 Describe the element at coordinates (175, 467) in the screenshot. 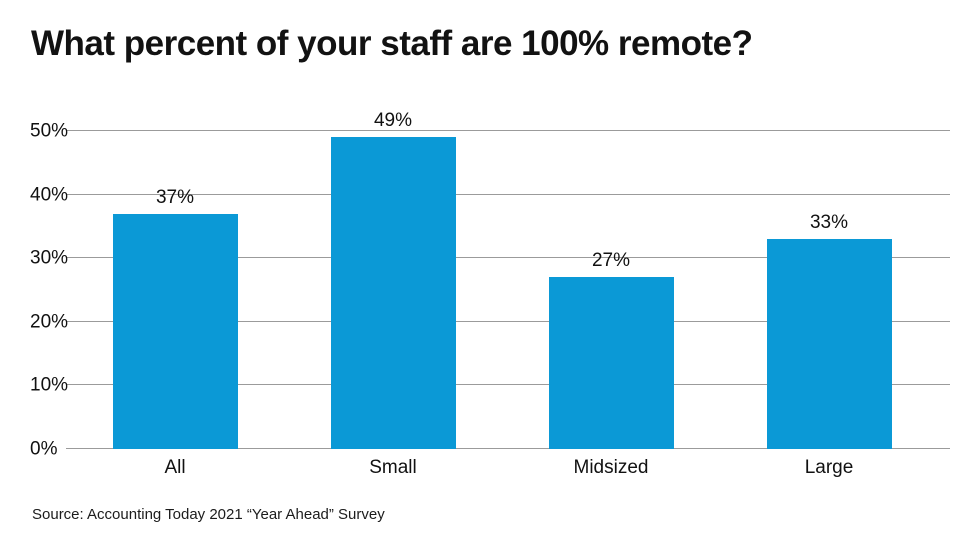

I see `x-category-label: All` at that location.